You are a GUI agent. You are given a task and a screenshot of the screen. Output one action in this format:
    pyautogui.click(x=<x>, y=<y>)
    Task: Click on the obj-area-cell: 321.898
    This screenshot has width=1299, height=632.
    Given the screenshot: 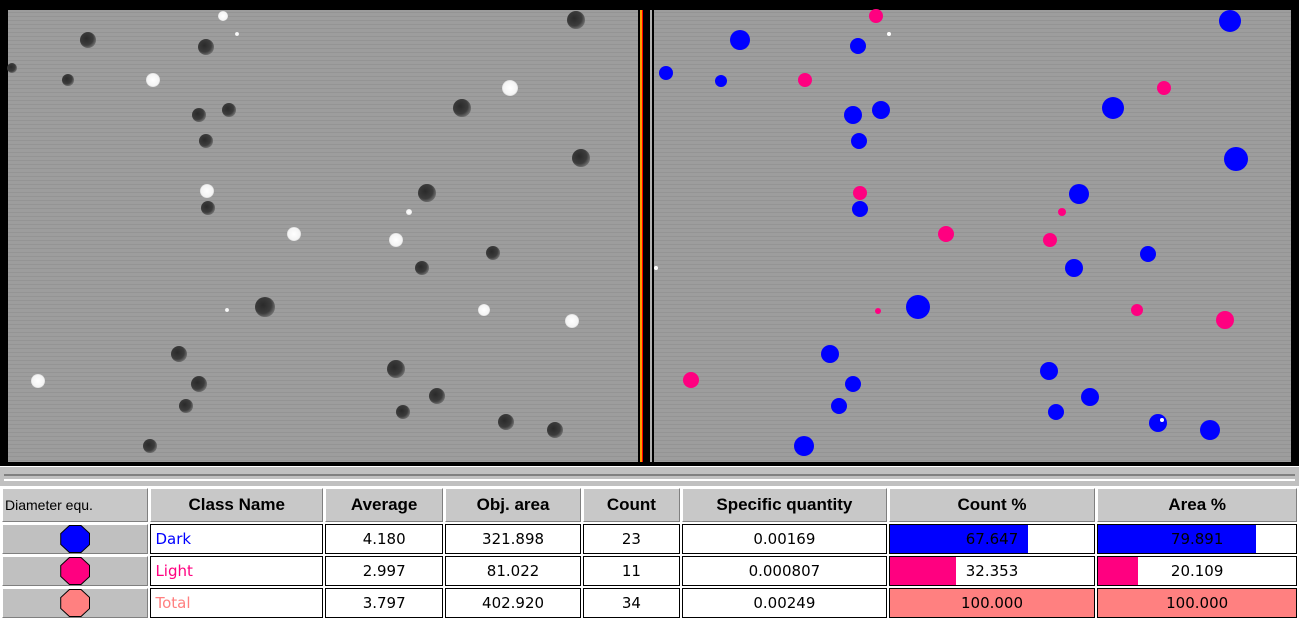 What is the action you would take?
    pyautogui.click(x=513, y=539)
    